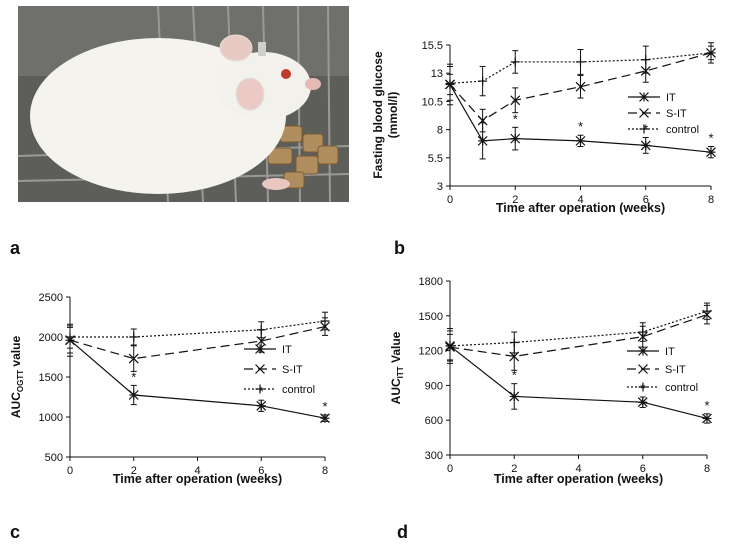 Image resolution: width=736 pixels, height=553 pixels. I want to click on x-tick-label-d: 0, so click(450, 469).